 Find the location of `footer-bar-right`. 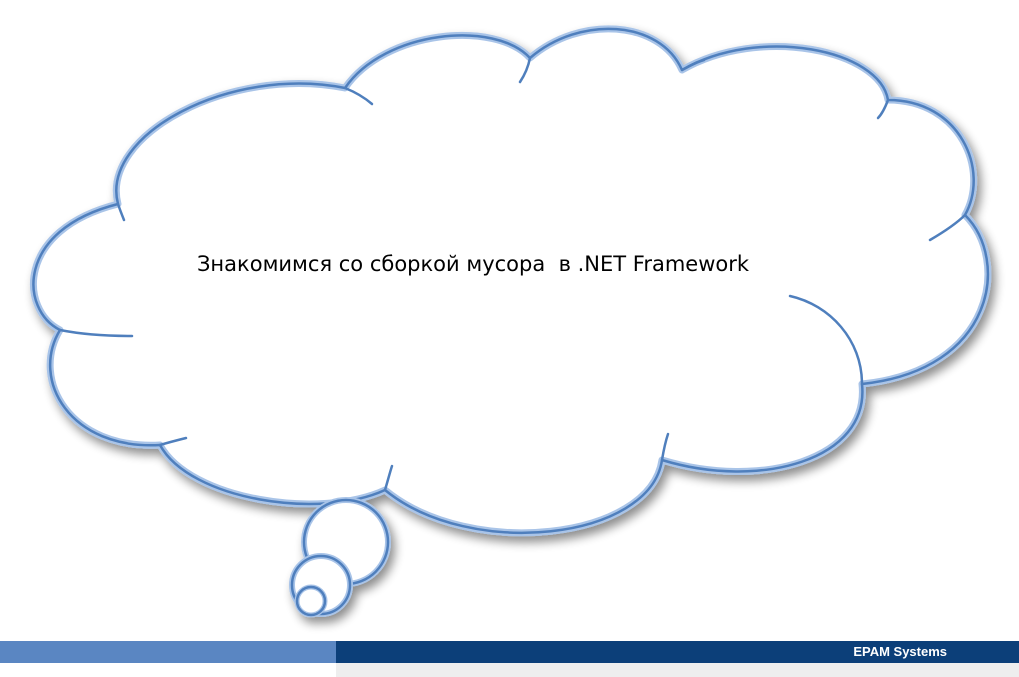

footer-bar-right is located at coordinates (677, 652).